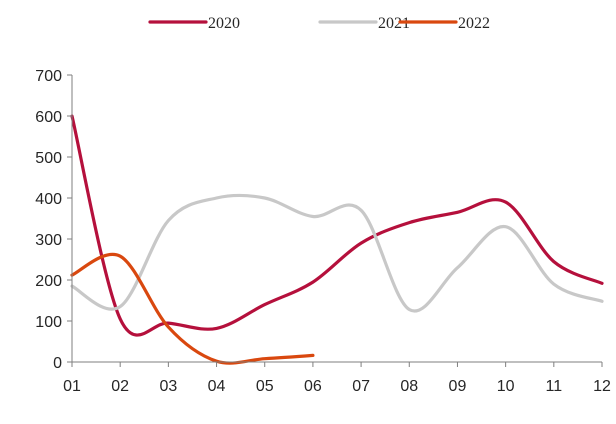 The height and width of the screenshot is (424, 616). What do you see at coordinates (224, 23) in the screenshot?
I see `legend-label-2020: 2020` at bounding box center [224, 23].